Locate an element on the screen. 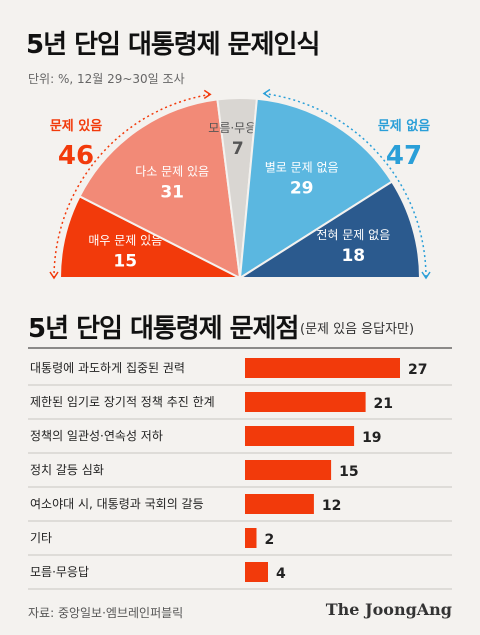 This screenshot has width=480, height=635. brand-logo: The JoongAng is located at coordinates (388, 609).